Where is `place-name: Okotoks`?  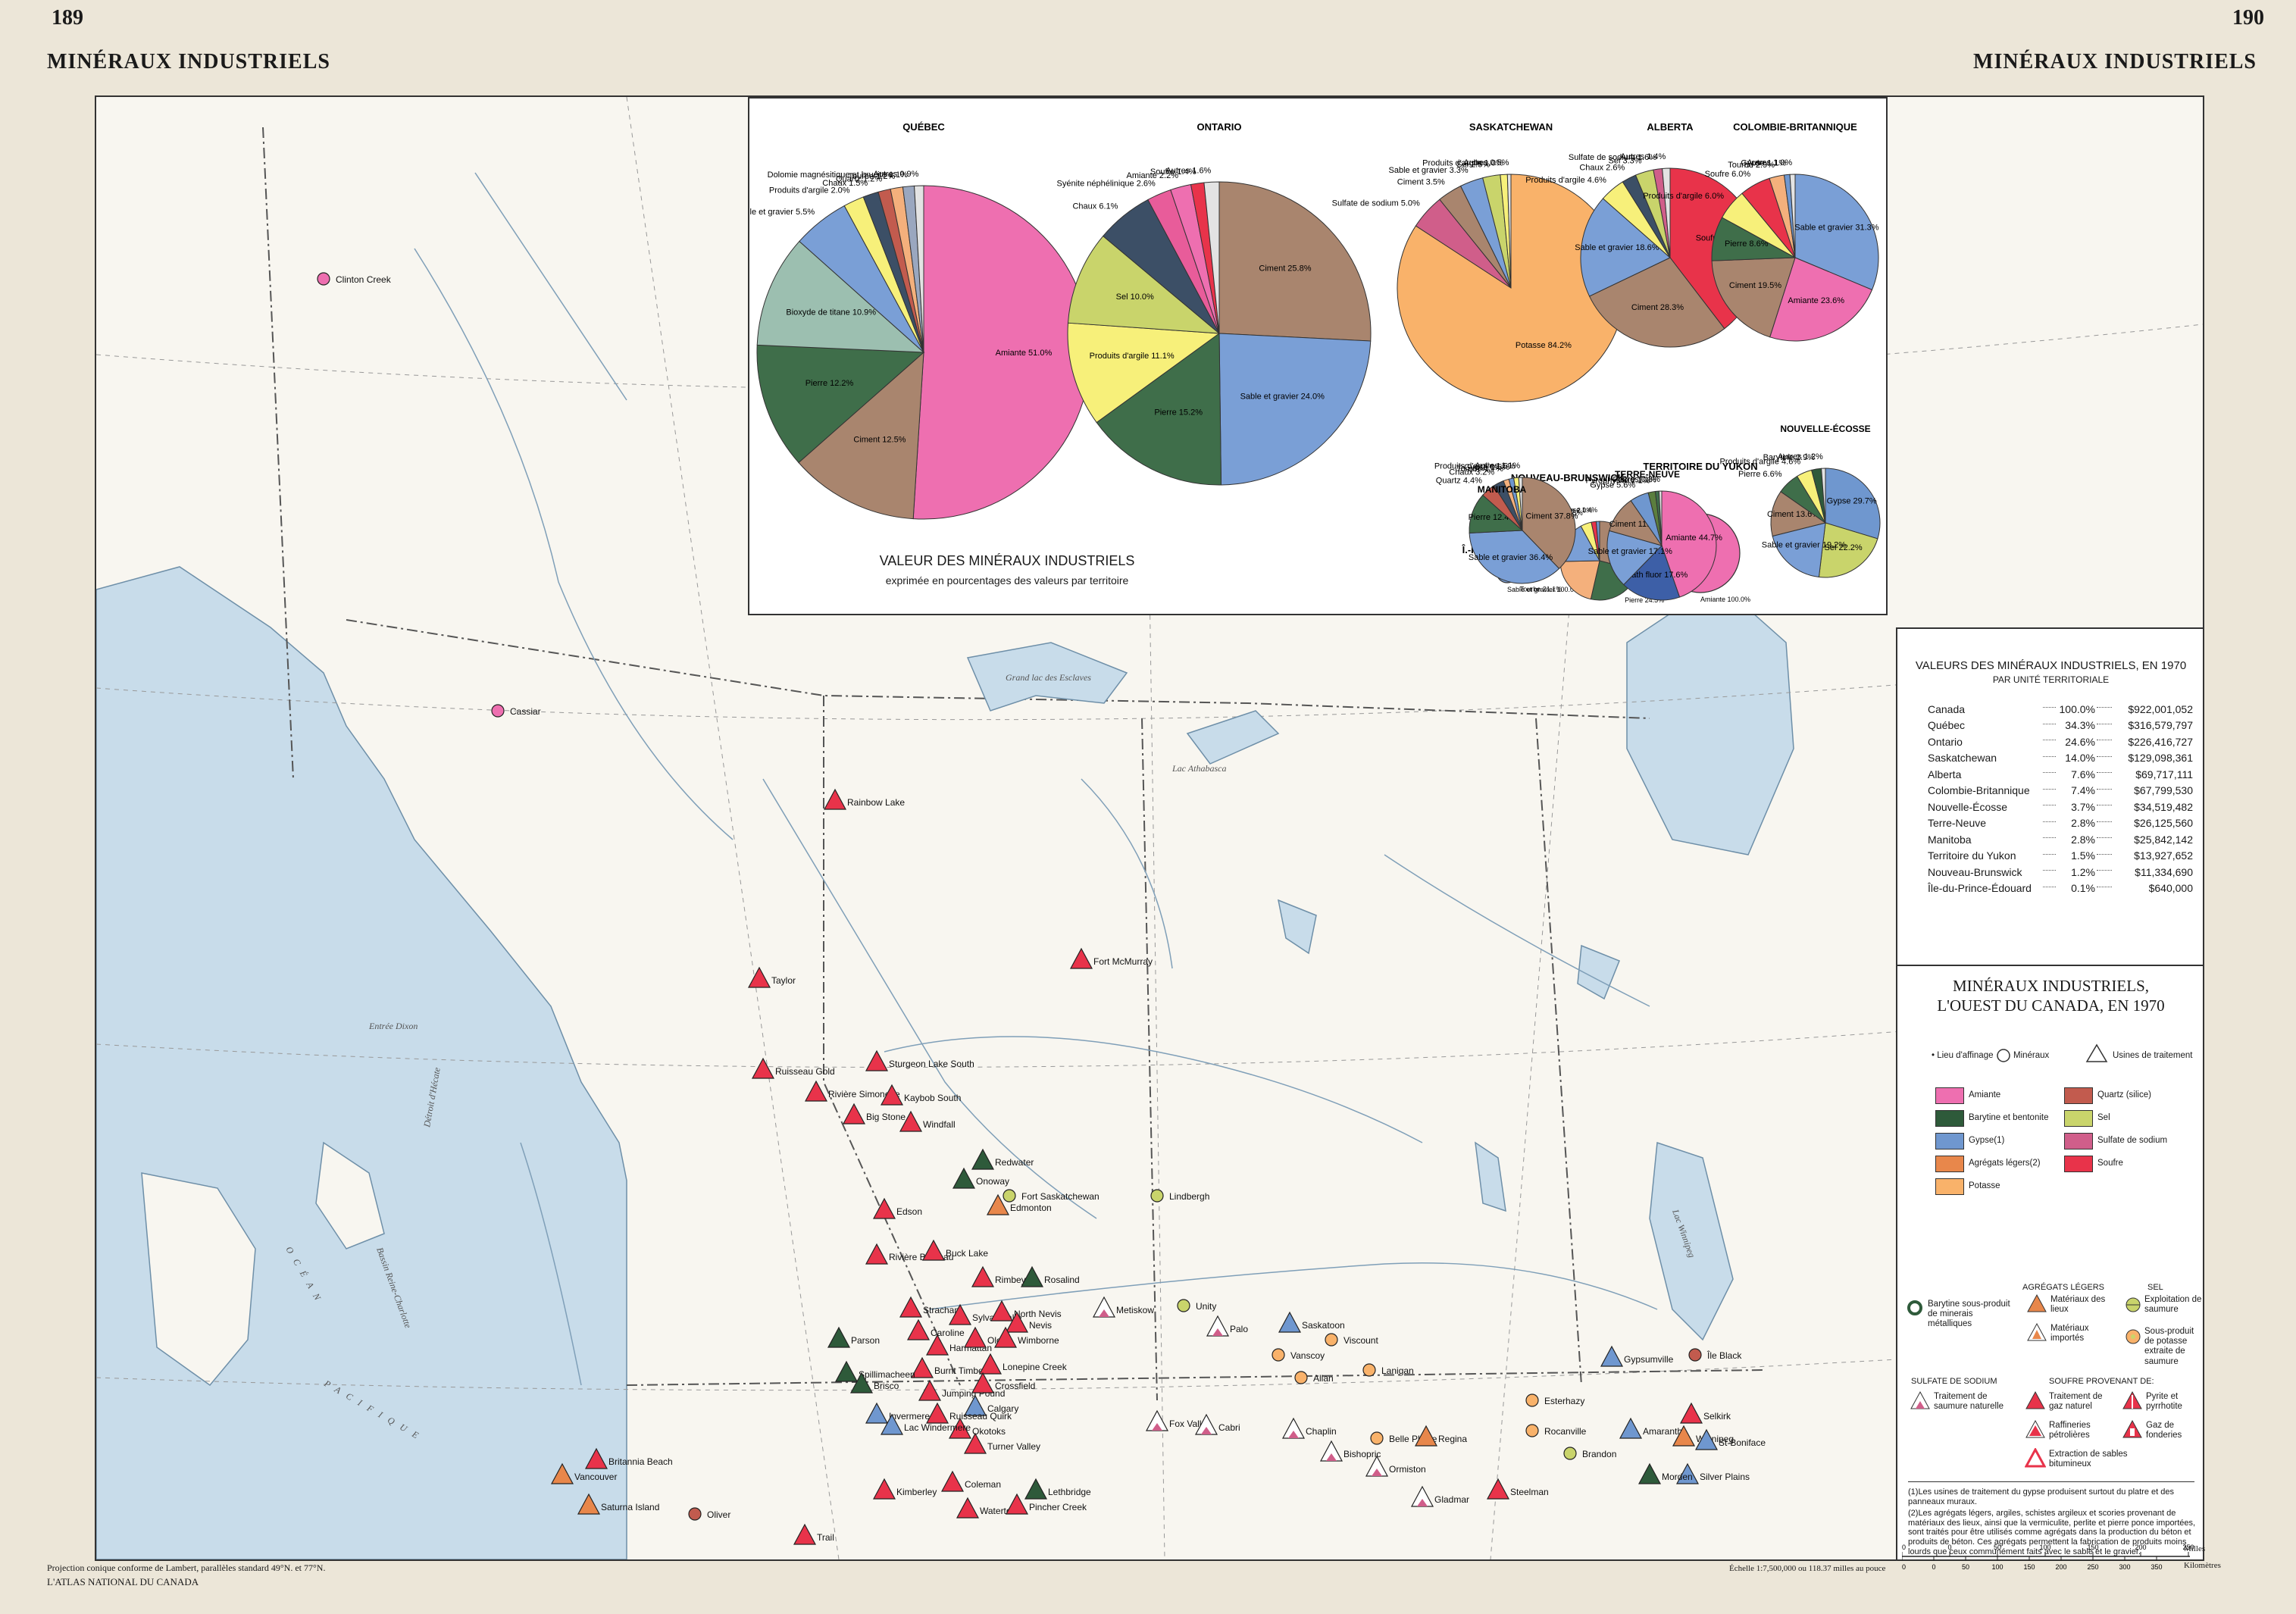
place-name: Okotoks is located at coordinates (989, 1431).